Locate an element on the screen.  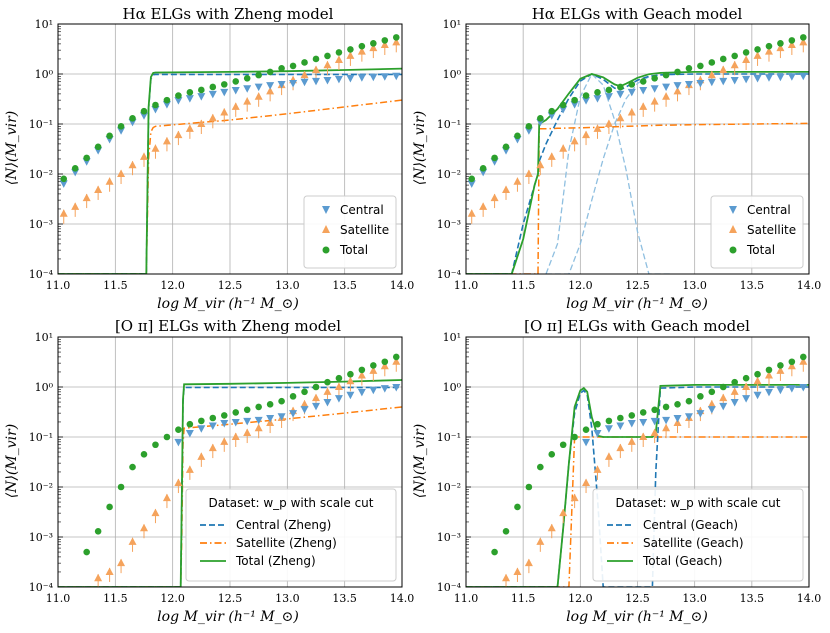
x-tick-label: 14.0 is located at coordinates (402, 598).